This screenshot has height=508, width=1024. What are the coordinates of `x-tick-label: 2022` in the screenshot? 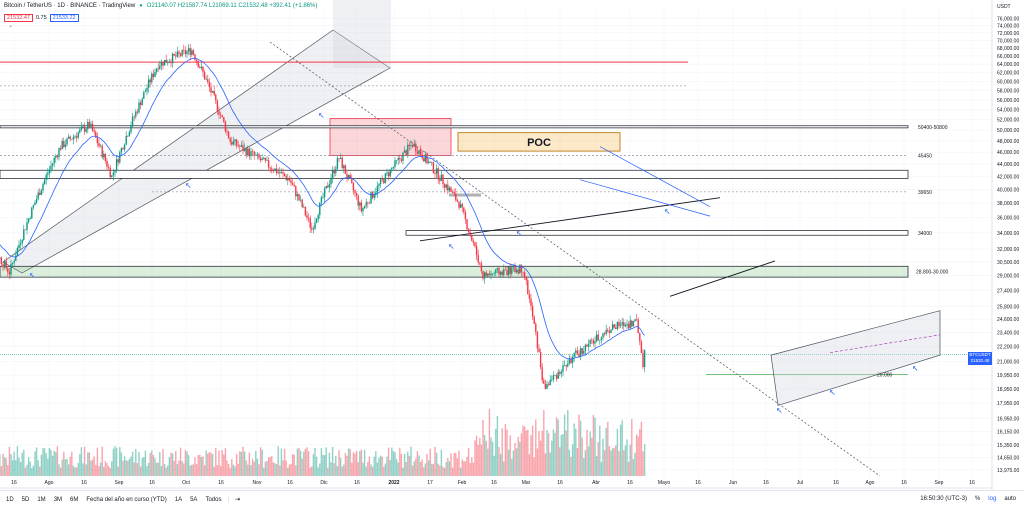 It's located at (393, 483).